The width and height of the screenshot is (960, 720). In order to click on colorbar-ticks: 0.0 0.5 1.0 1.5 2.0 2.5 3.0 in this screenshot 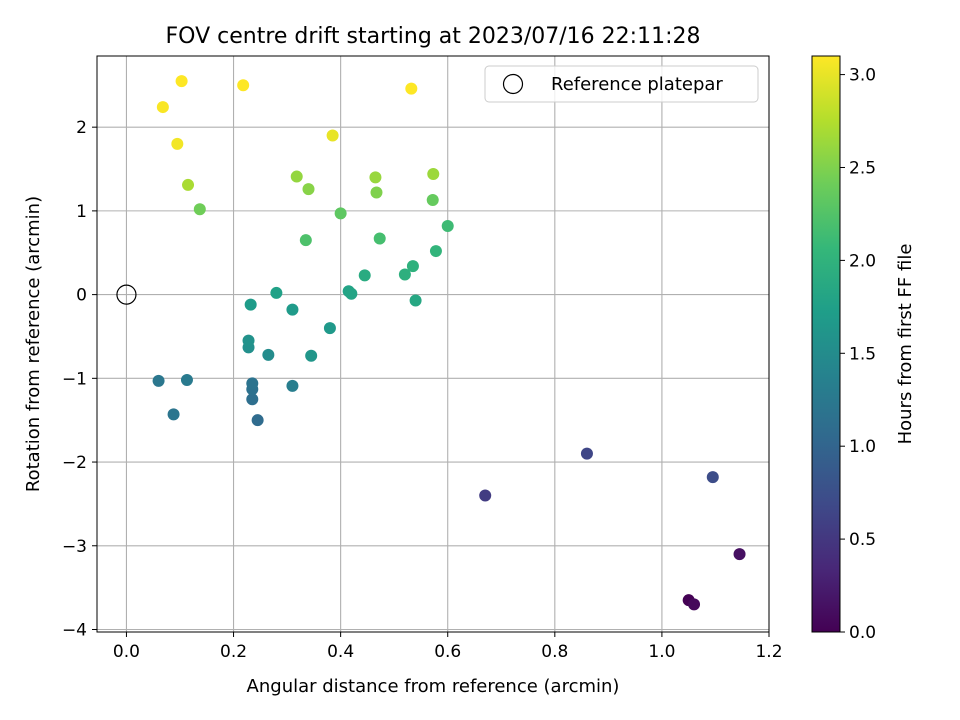, I will do `click(858, 354)`.